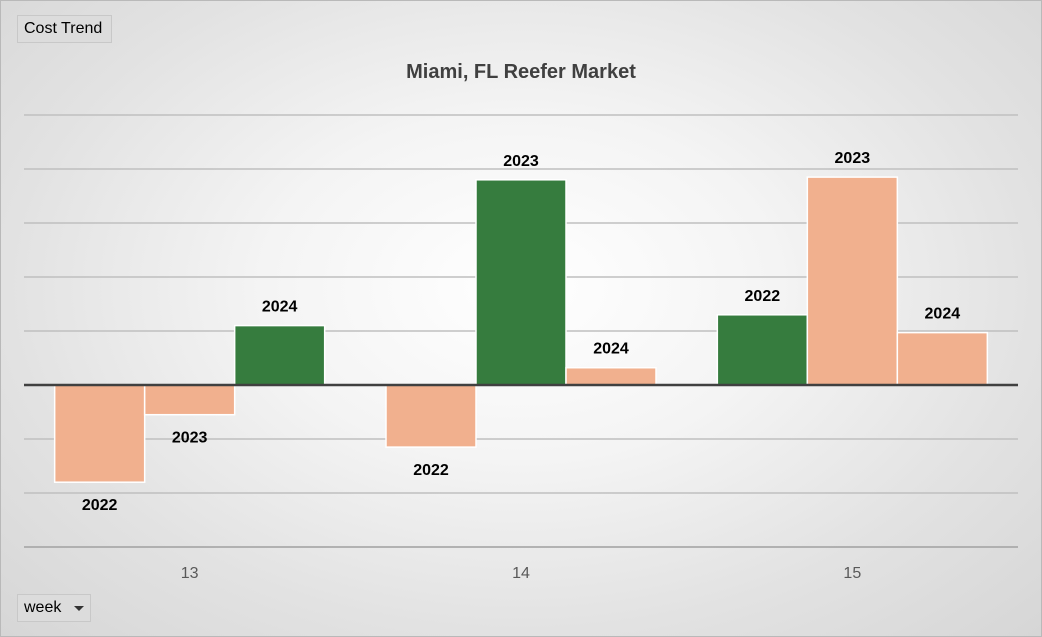 This screenshot has width=1042, height=637. What do you see at coordinates (279, 355) in the screenshot?
I see `bar-13-2024` at bounding box center [279, 355].